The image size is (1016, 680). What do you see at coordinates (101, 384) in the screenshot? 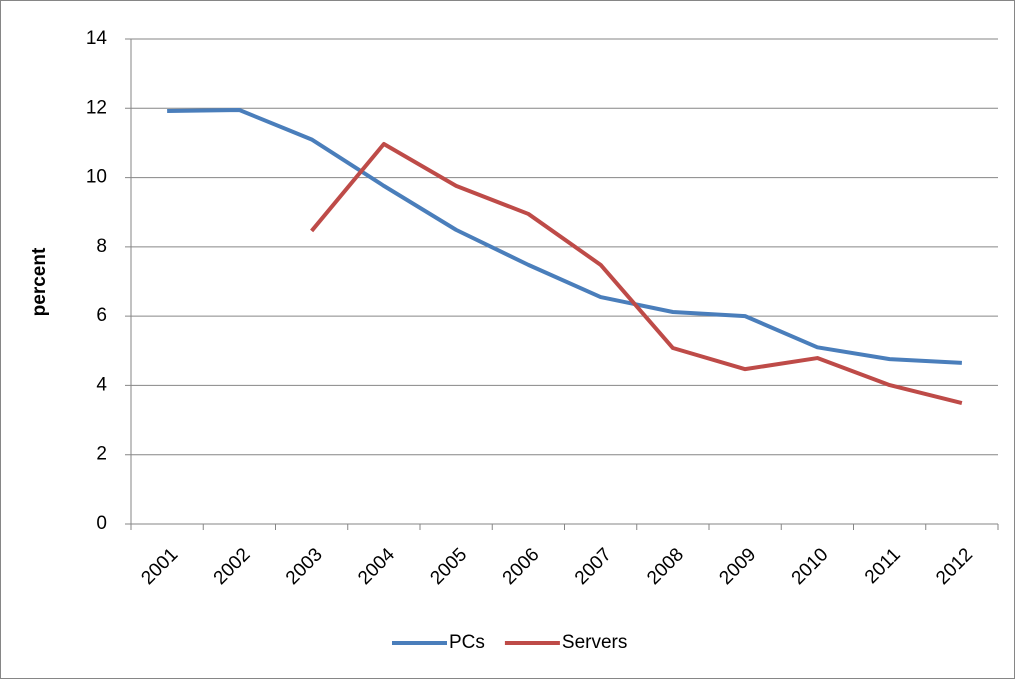
I see `y-tick-label: 4` at bounding box center [101, 384].